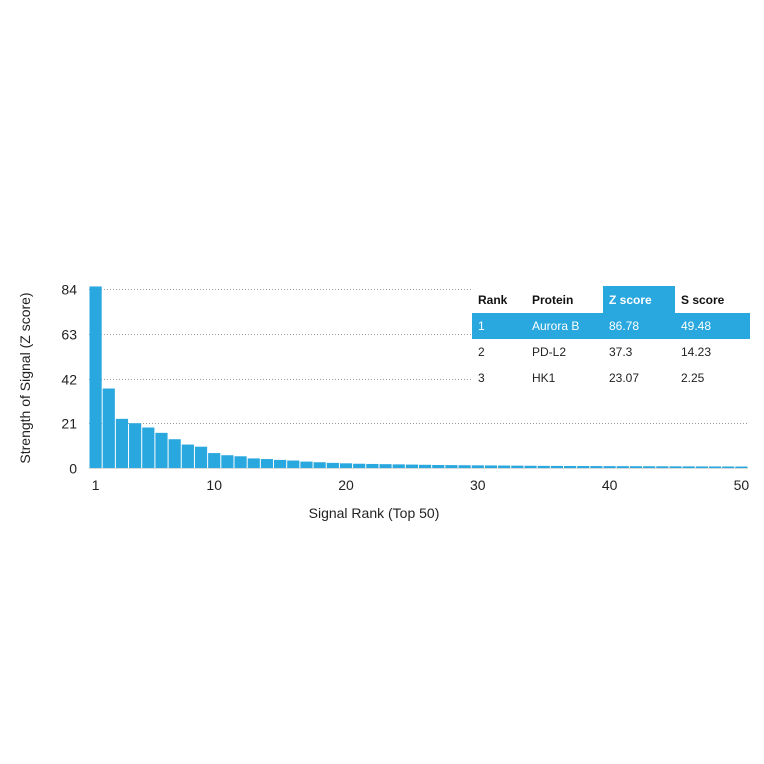 The height and width of the screenshot is (764, 764). I want to click on table-row: 3 HK1 23.07 2.25, so click(611, 378).